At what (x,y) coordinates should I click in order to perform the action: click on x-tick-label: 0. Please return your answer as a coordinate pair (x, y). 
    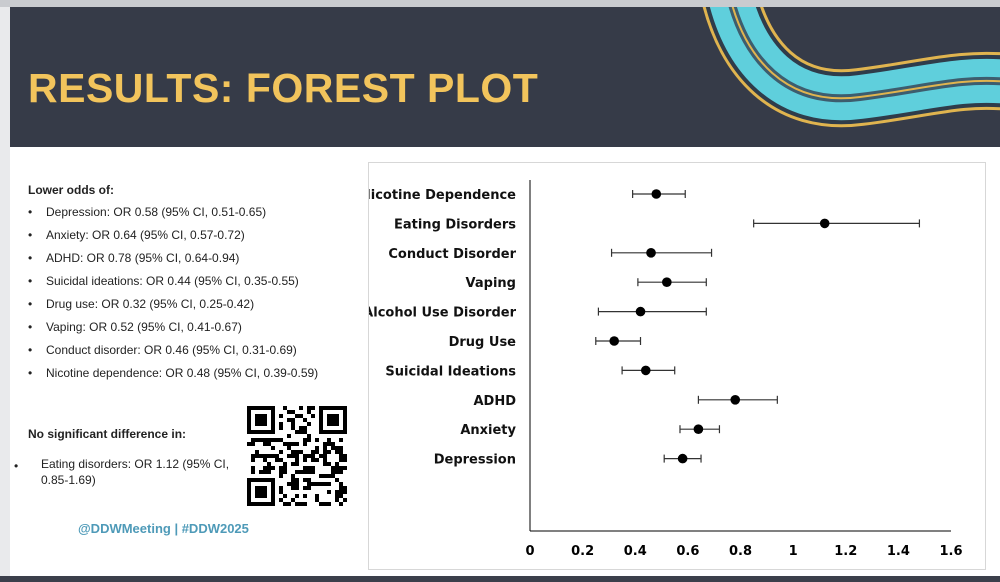
    Looking at the image, I should click on (529, 551).